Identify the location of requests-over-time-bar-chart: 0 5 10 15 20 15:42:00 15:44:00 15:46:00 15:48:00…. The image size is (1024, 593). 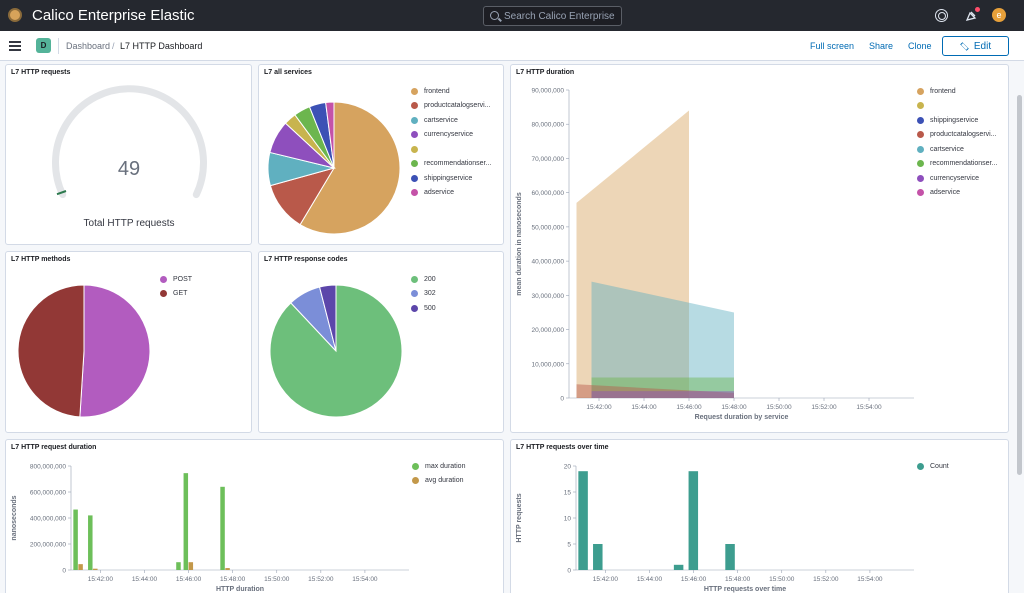
(760, 516).